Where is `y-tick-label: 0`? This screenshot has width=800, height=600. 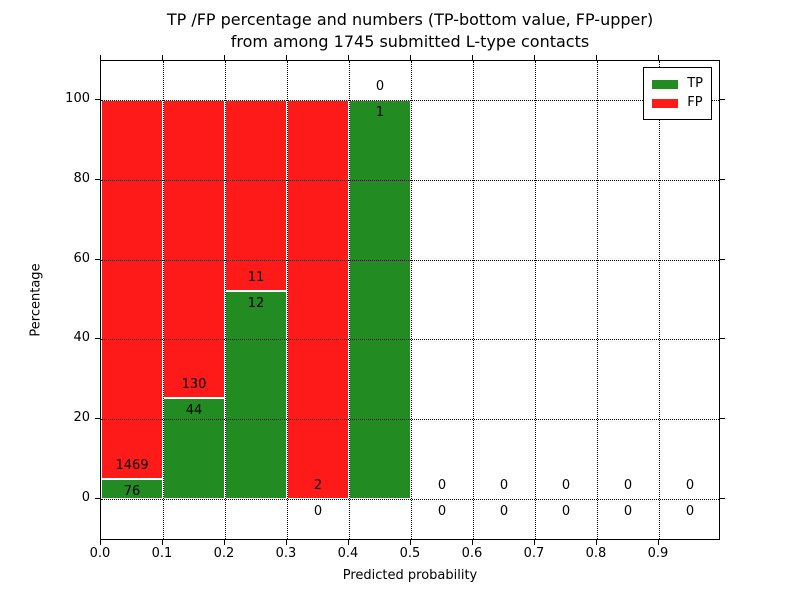 y-tick-label: 0 is located at coordinates (85, 497).